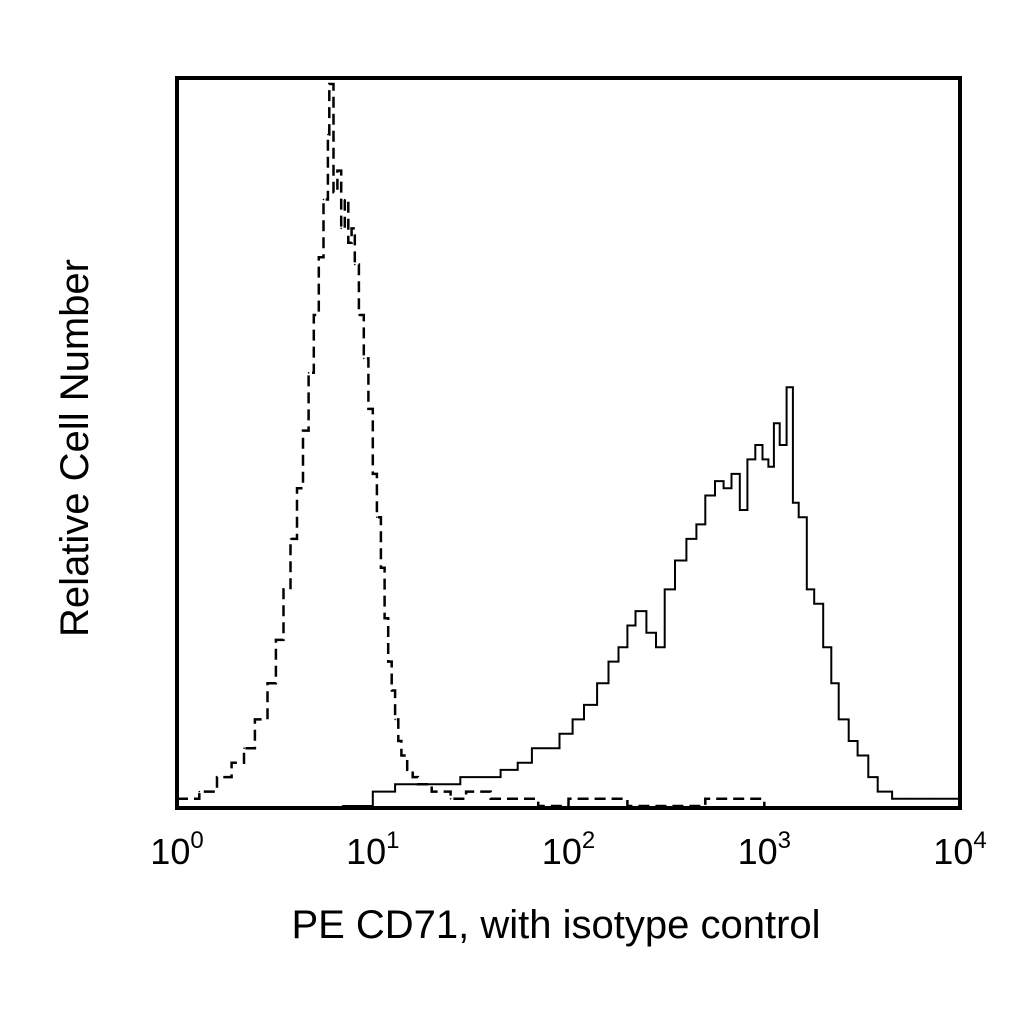 This screenshot has width=1024, height=1024. What do you see at coordinates (75, 448) in the screenshot?
I see `y-axis-title: Relative Cell Number` at bounding box center [75, 448].